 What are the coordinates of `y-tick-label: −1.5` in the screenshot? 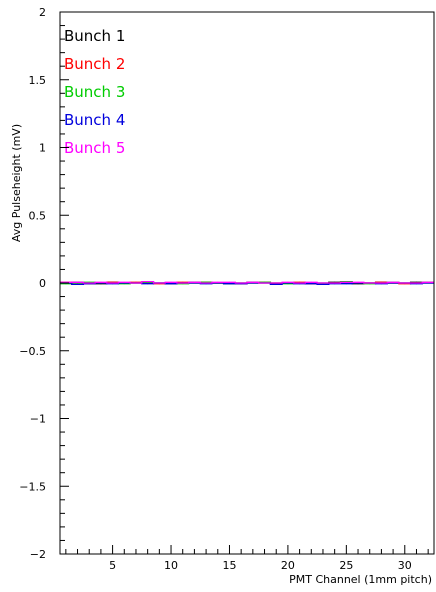 It's located at (32, 486).